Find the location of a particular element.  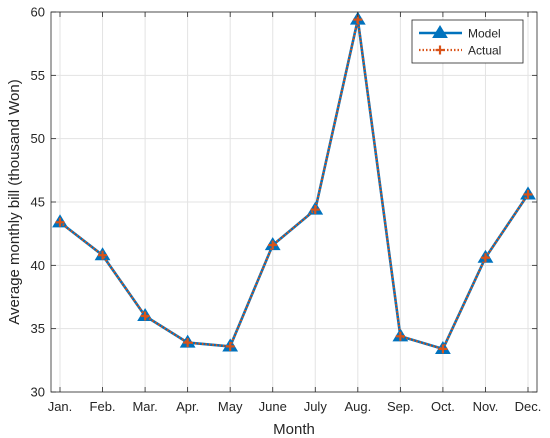

legend-marker-actual is located at coordinates (440, 50).